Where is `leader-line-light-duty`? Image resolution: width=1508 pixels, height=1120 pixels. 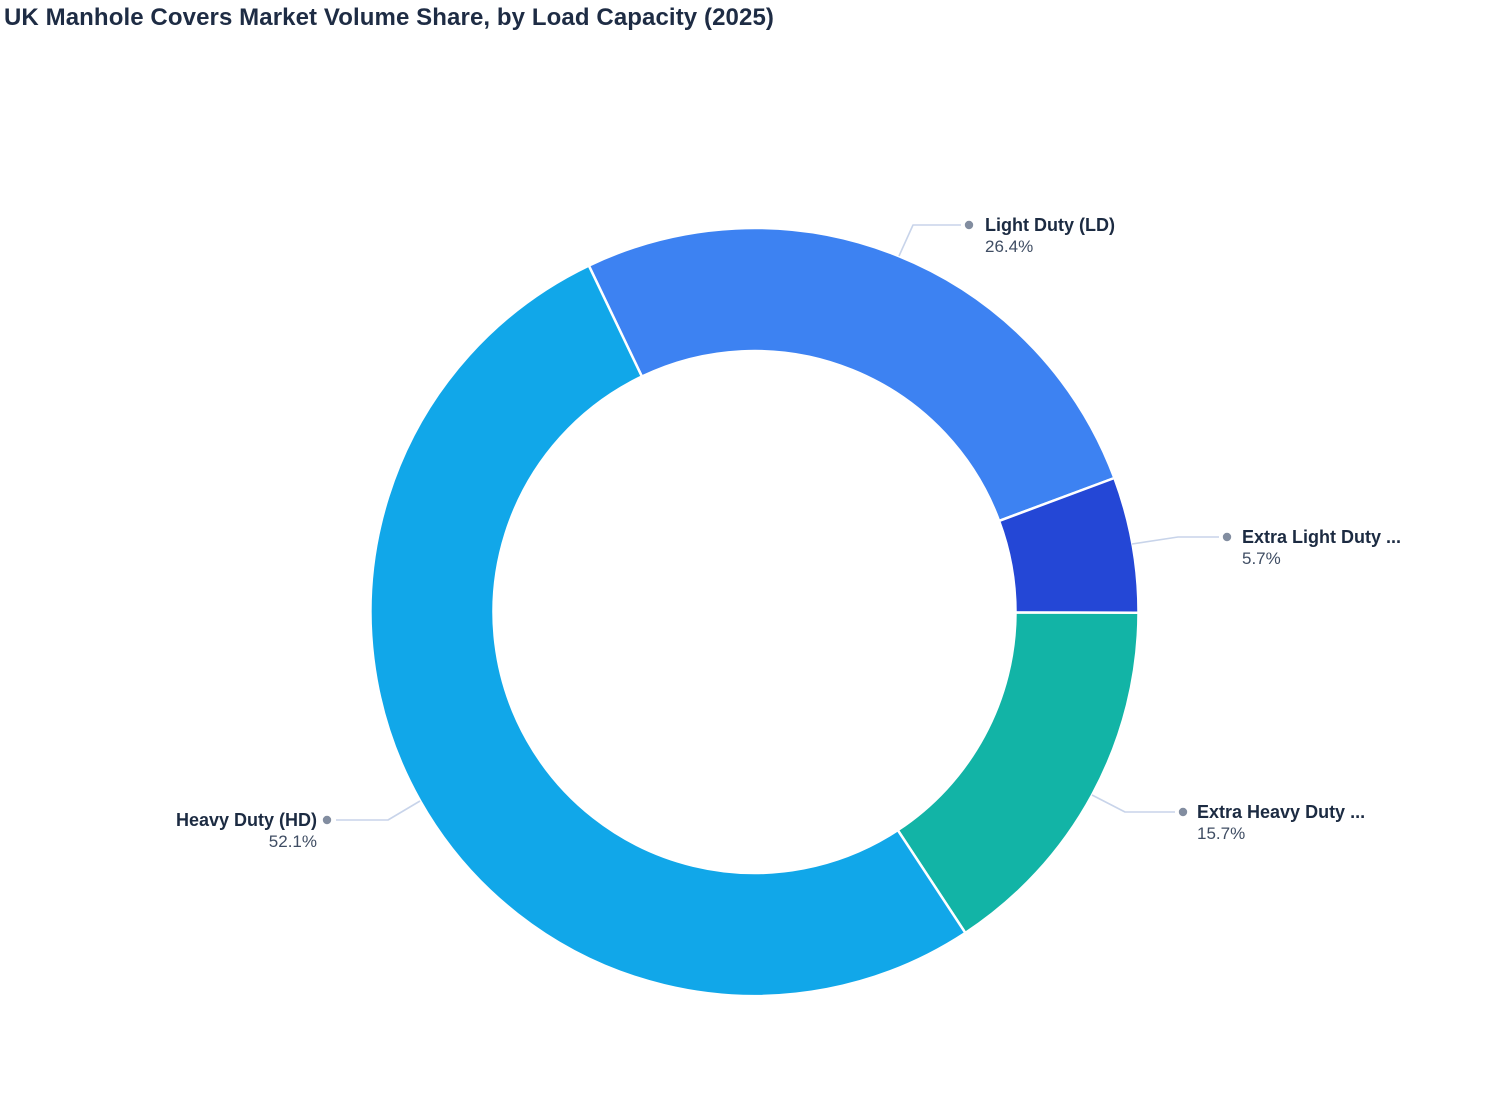 leader-line-light-duty is located at coordinates (929, 240).